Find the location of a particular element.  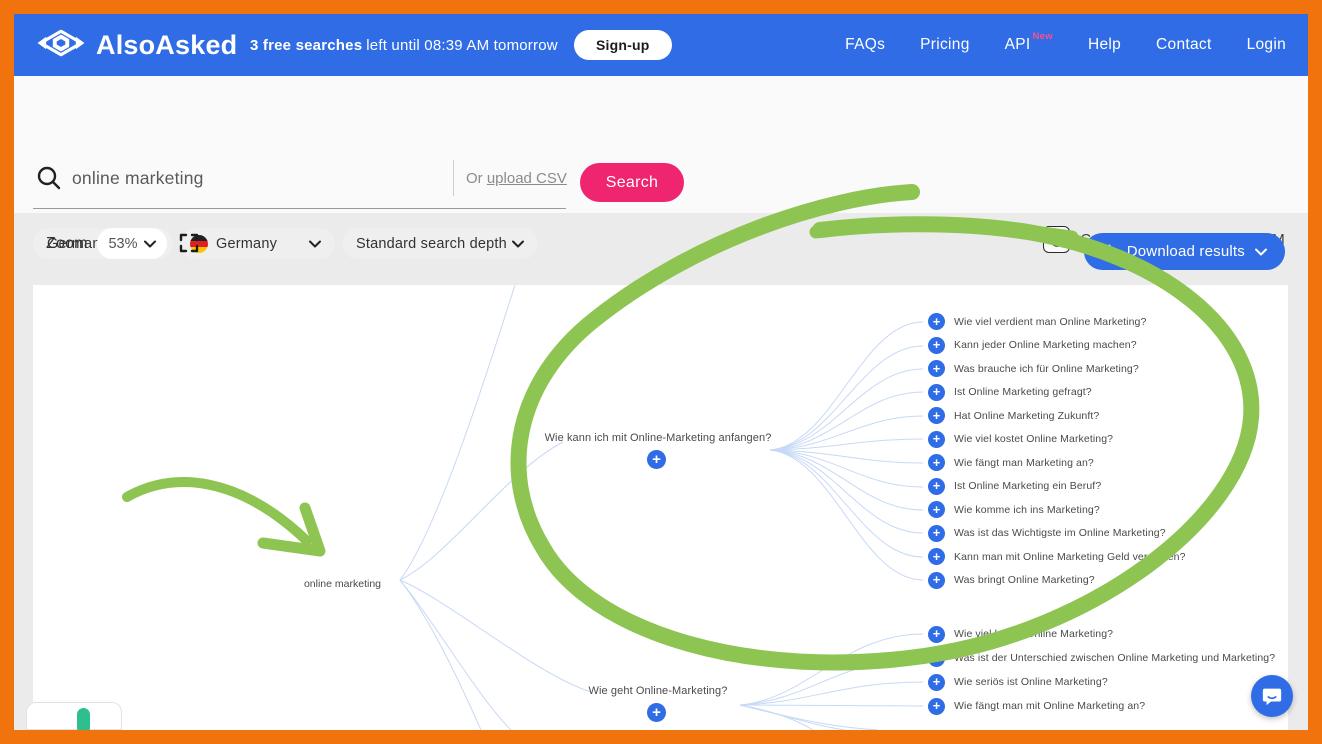

question-node: Ist Online Marketing ein Beruf? is located at coordinates (1057, 487).